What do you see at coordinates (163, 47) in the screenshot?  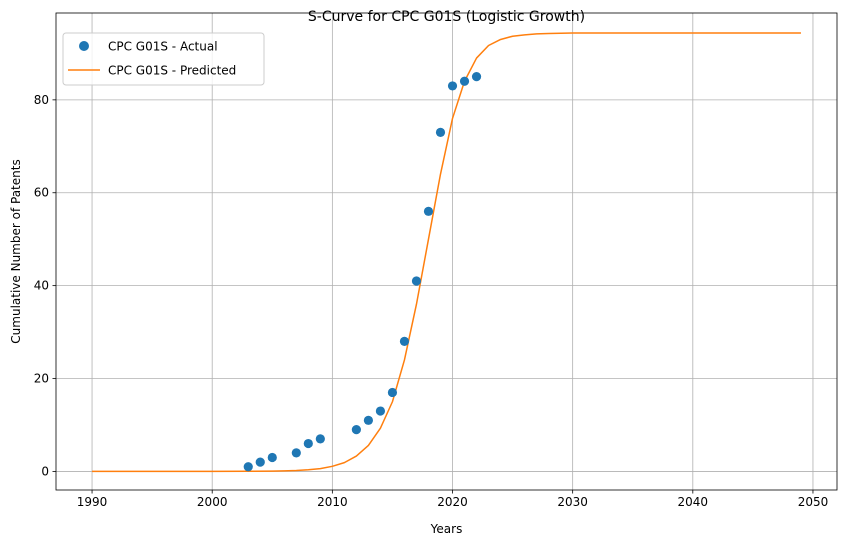 I see `legend-label-actual: CPC G01S - Actual` at bounding box center [163, 47].